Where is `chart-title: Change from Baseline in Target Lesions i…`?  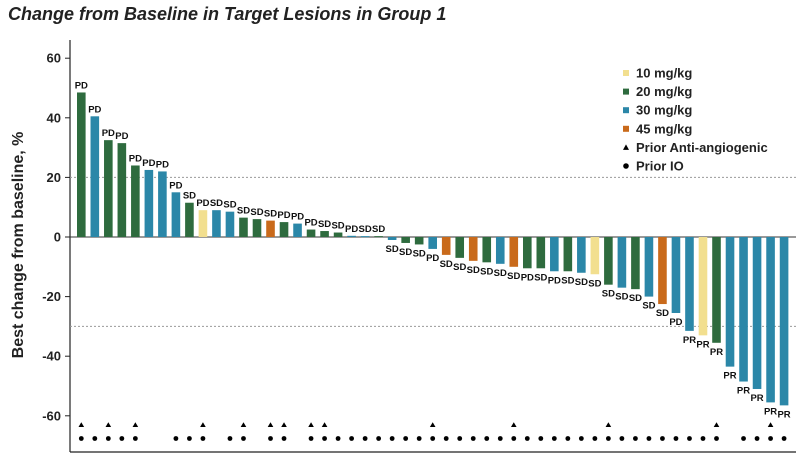 chart-title: Change from Baseline in Target Lesions i… is located at coordinates (227, 14).